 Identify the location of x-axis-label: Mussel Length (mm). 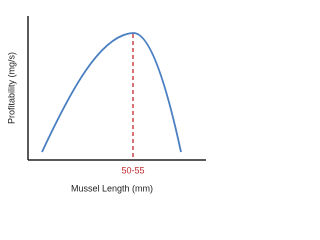
(112, 188).